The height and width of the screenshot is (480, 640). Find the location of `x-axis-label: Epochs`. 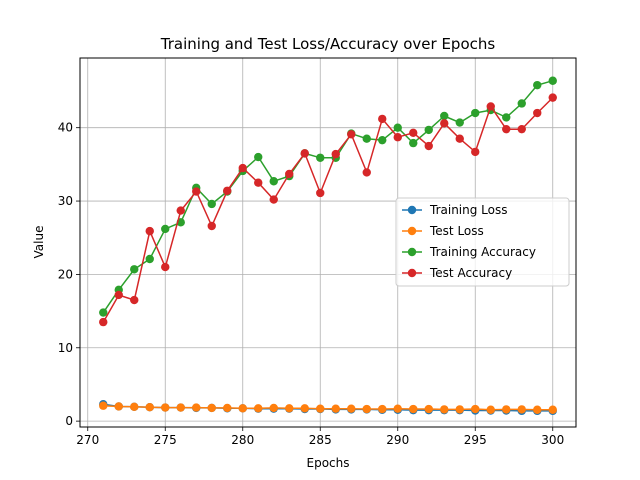

x-axis-label: Epochs is located at coordinates (328, 463).